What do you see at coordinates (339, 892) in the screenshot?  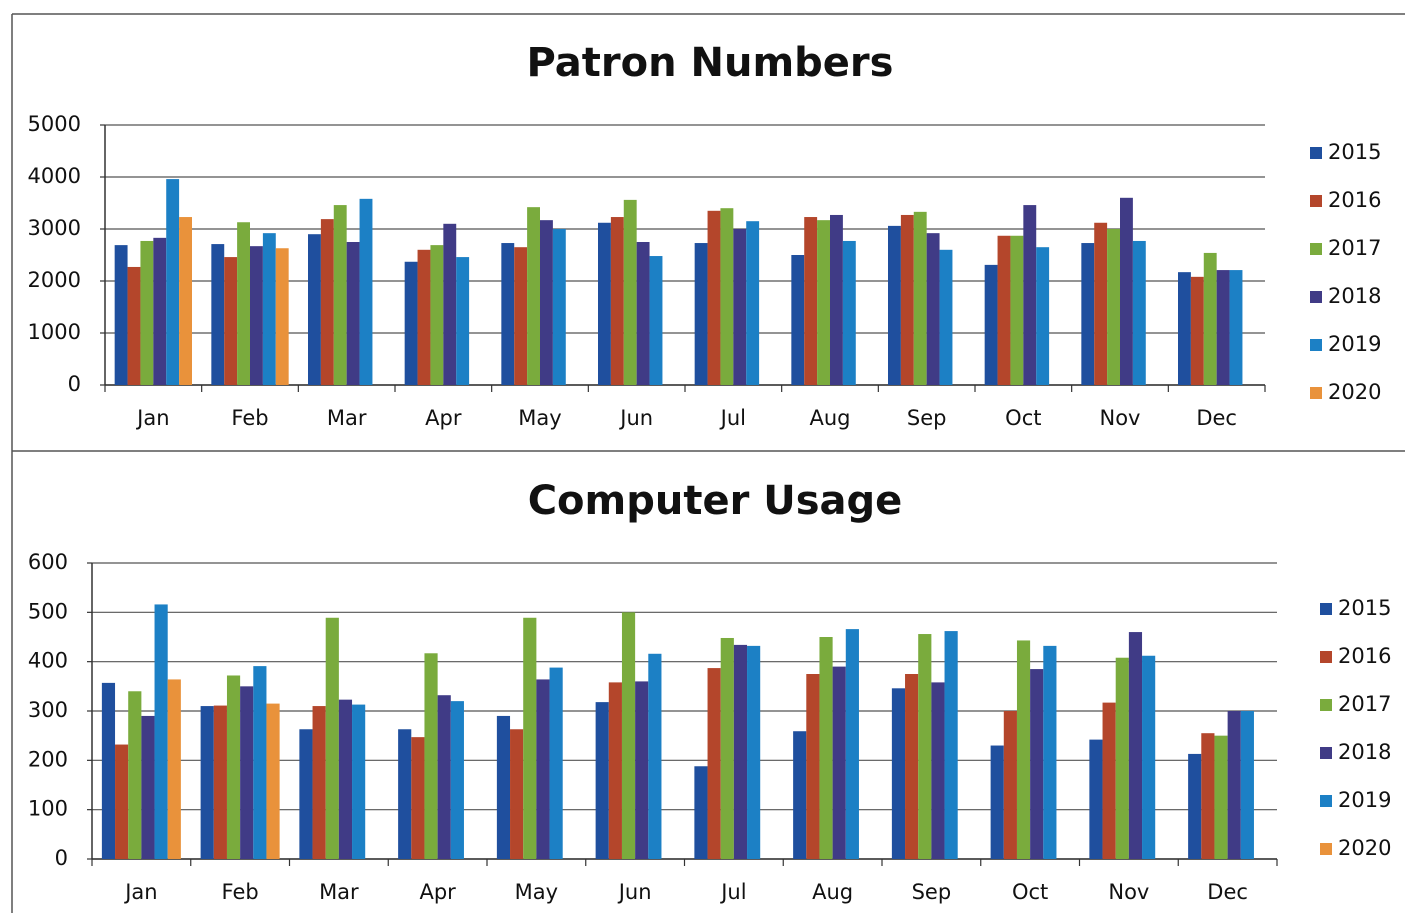 I see `x-tick-label: Mar` at bounding box center [339, 892].